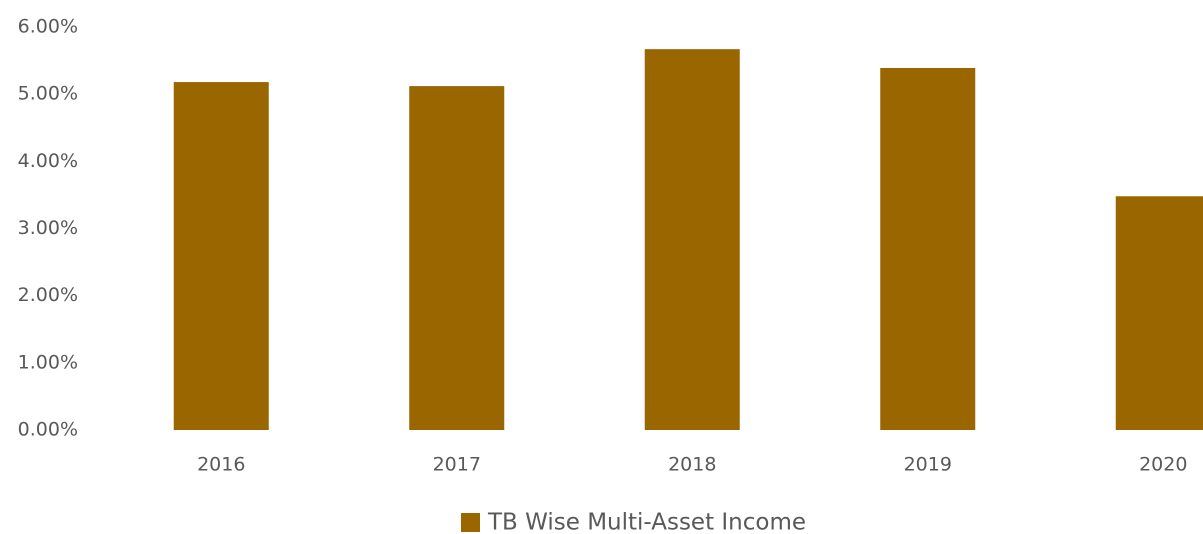 The height and width of the screenshot is (534, 1203). Describe the element at coordinates (48, 228) in the screenshot. I see `y-tick-label: 3.00%` at that location.